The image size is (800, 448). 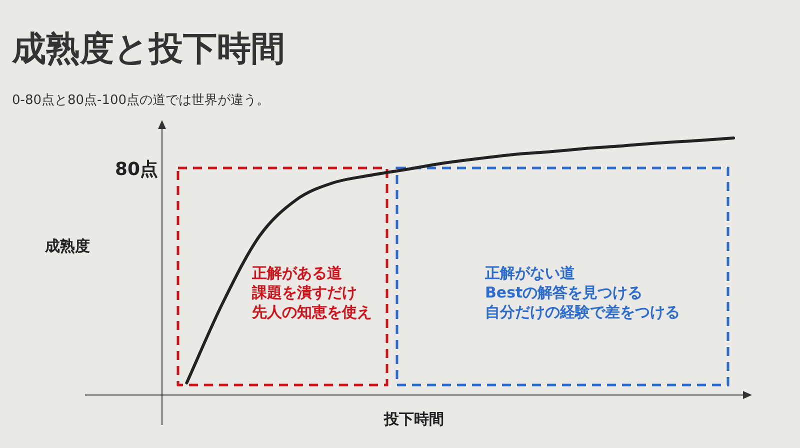 I want to click on text: 成熟度, so click(x=67, y=246).